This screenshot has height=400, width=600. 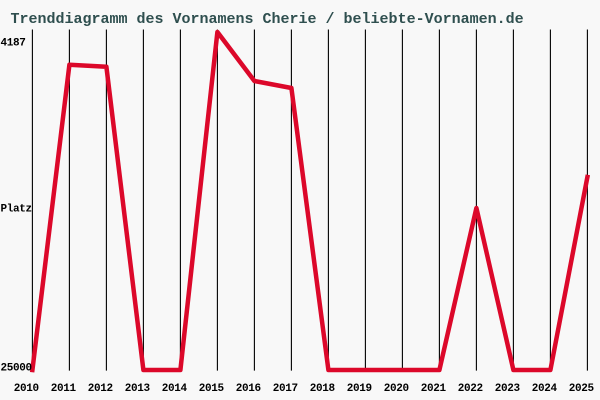 I want to click on svg-text: 2018, so click(x=323, y=389).